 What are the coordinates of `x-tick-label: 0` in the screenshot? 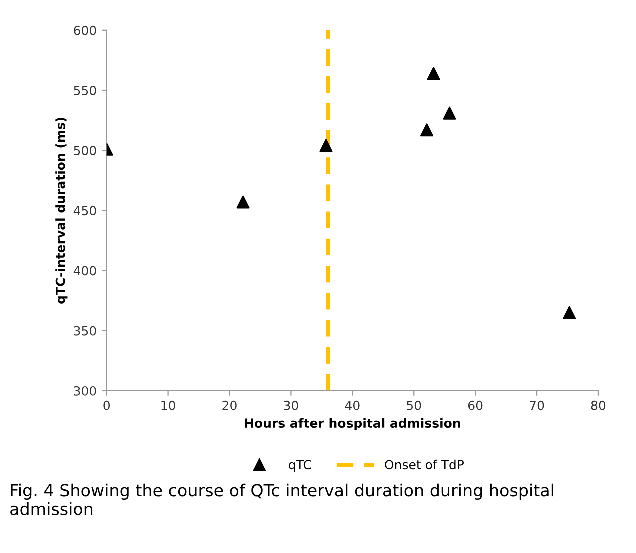 It's located at (107, 405).